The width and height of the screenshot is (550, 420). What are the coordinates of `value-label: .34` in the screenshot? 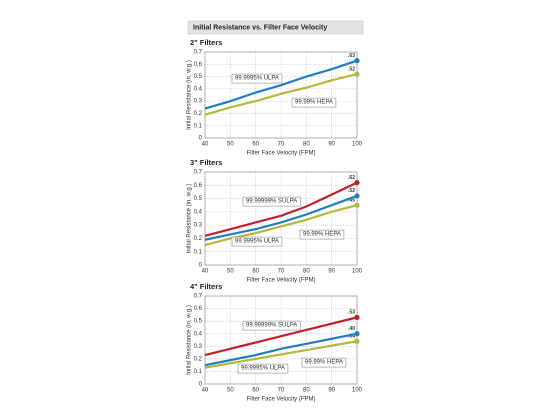 It's located at (351, 337).